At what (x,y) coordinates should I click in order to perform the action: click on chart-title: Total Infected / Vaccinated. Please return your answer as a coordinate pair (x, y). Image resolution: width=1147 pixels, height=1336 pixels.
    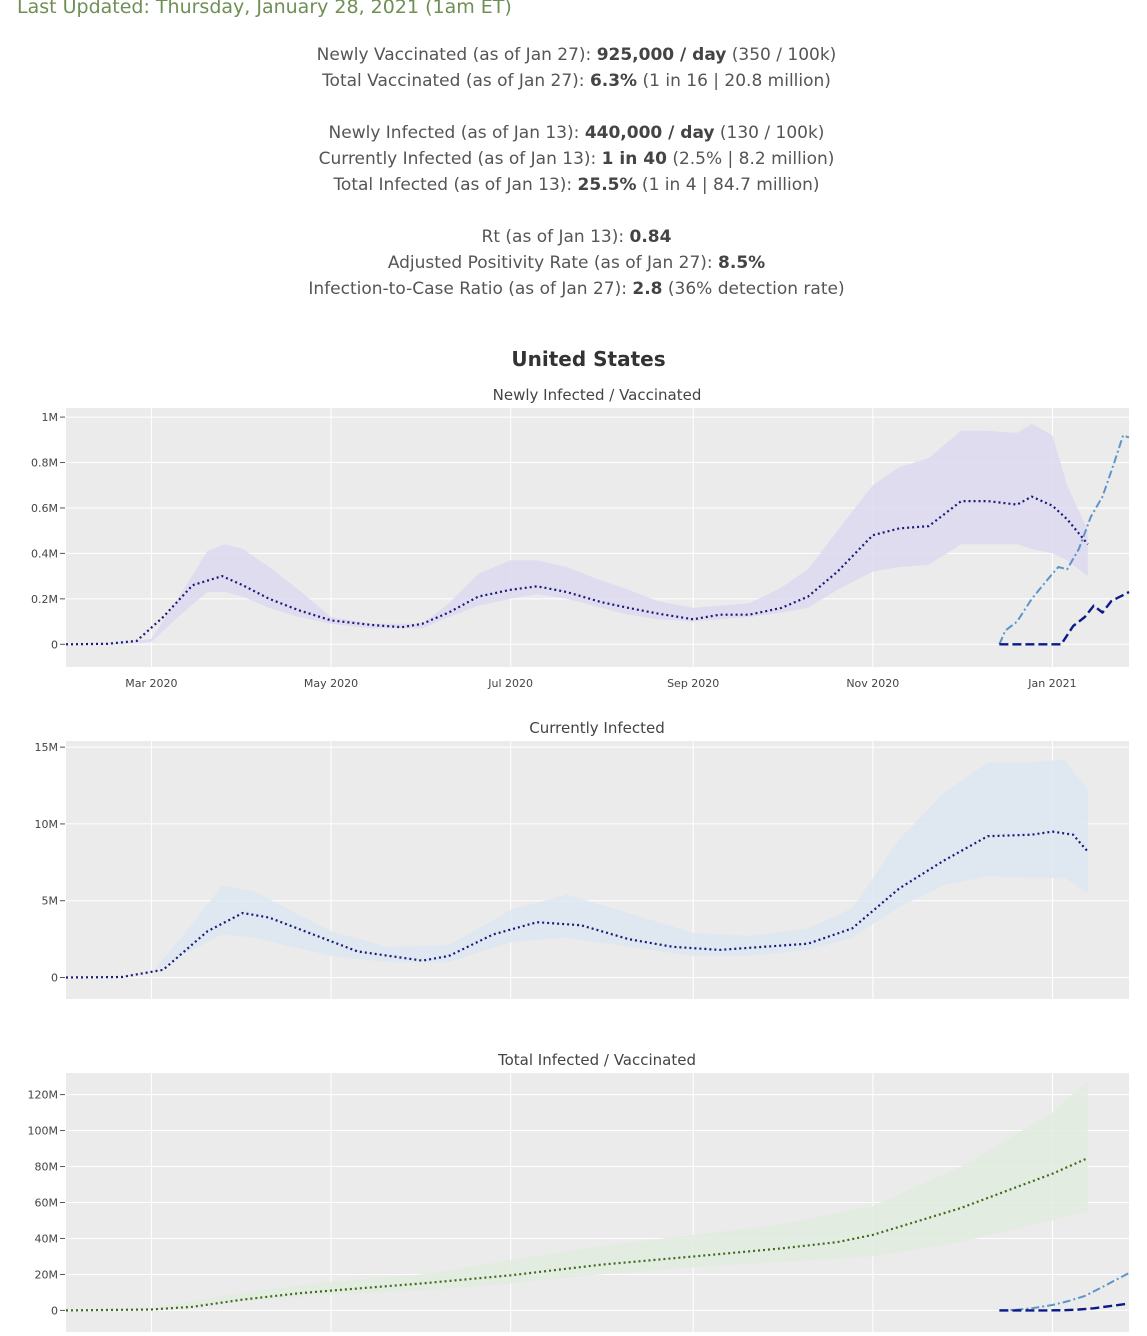
    Looking at the image, I should click on (596, 1060).